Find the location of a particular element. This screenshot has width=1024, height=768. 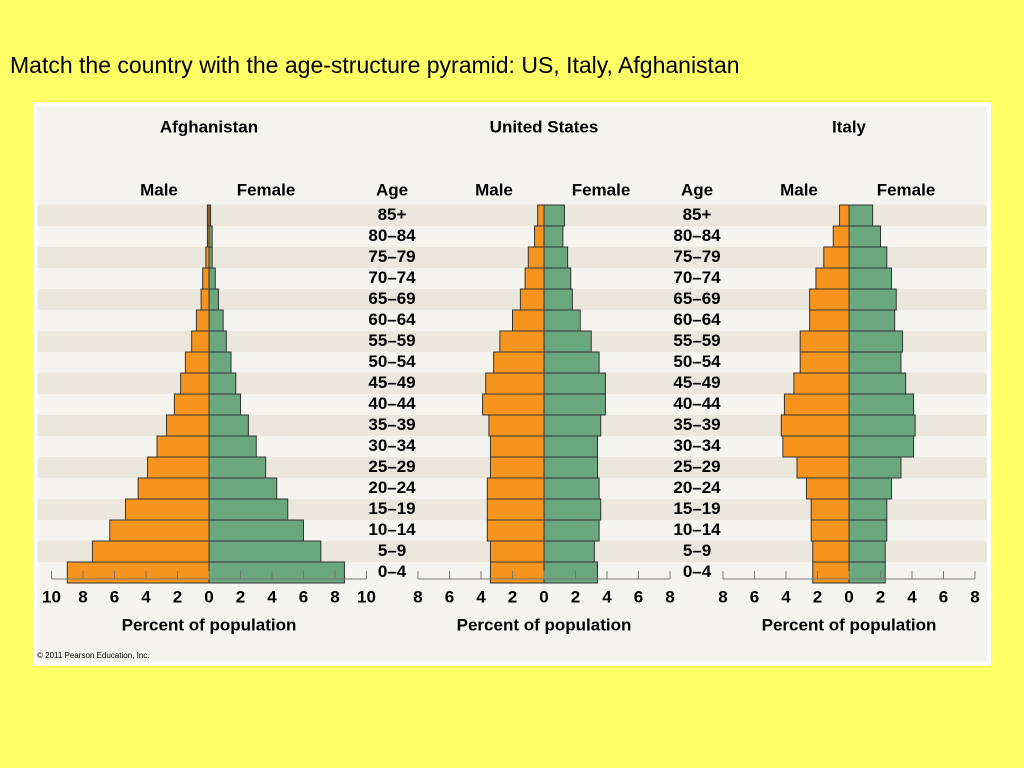

age-label: 10–14 is located at coordinates (392, 529).